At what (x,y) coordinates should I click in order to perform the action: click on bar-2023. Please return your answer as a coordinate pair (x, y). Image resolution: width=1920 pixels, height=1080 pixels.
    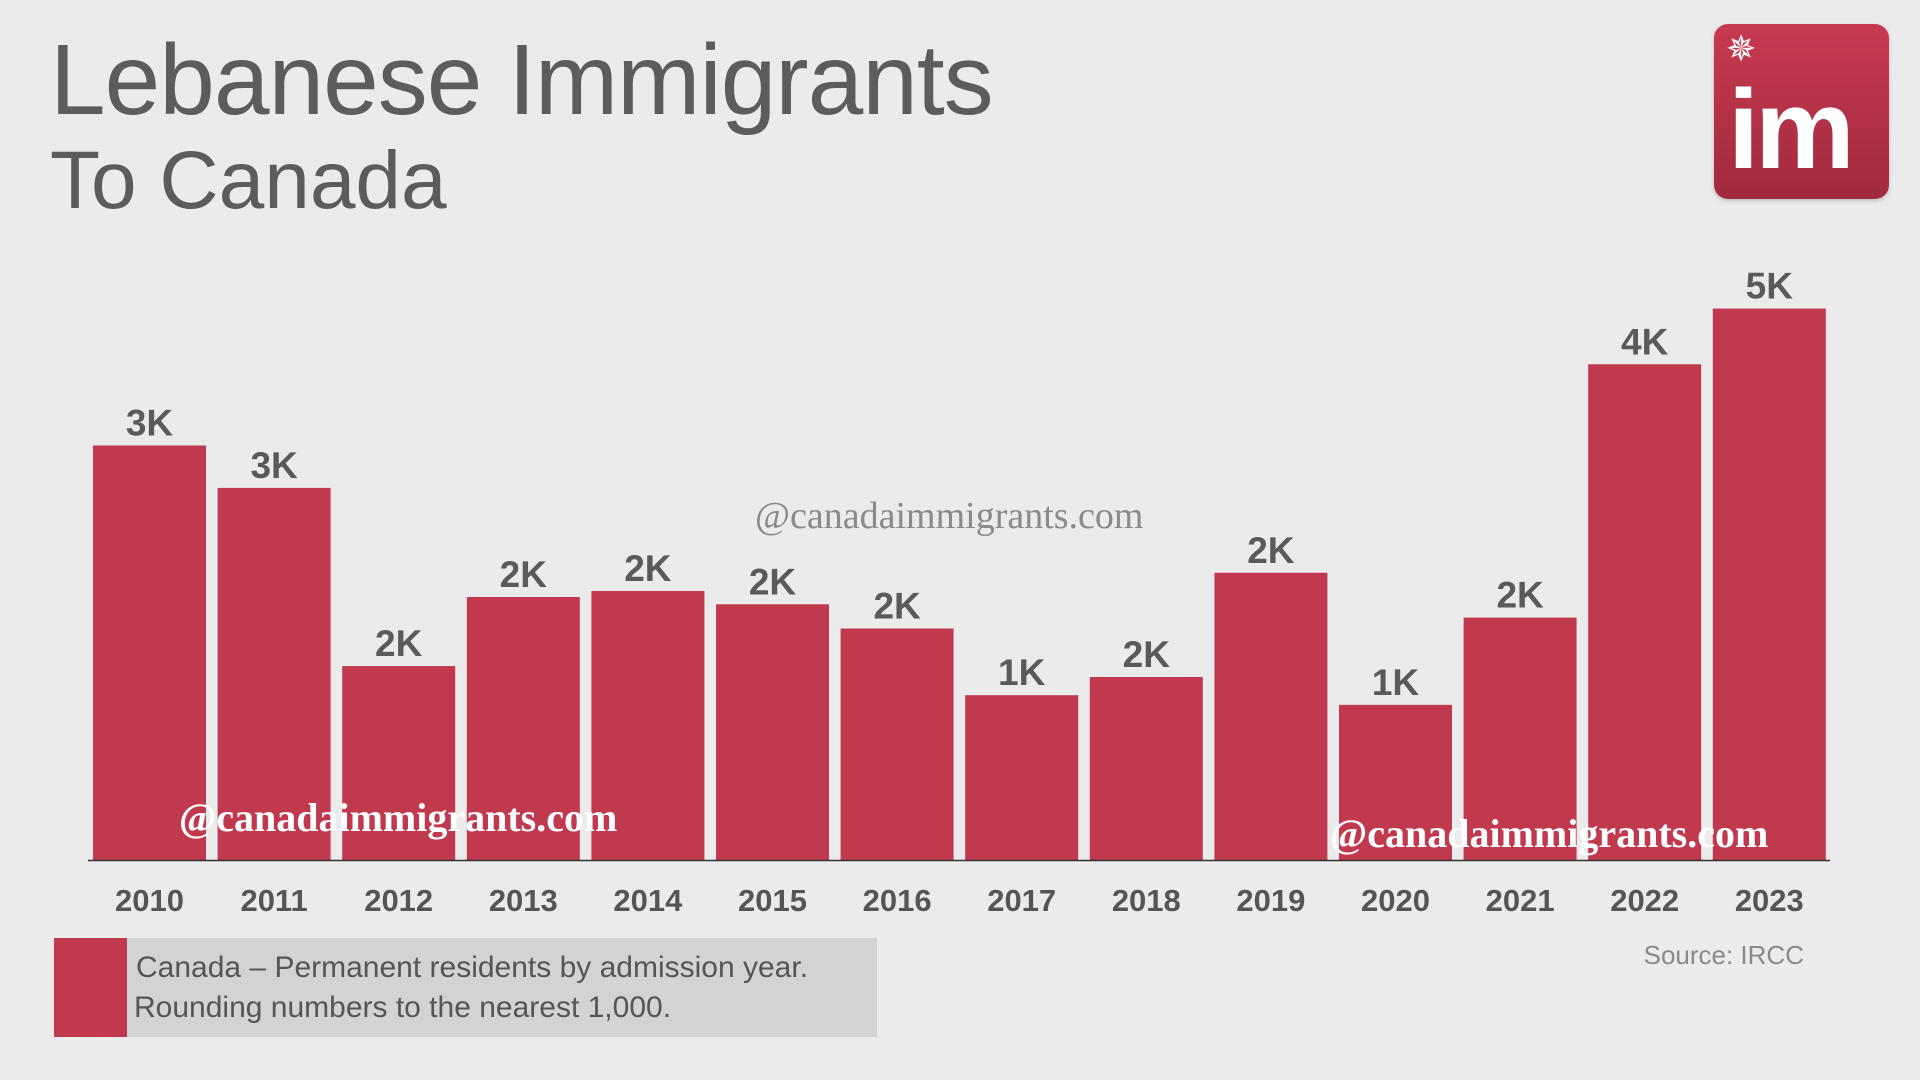
    Looking at the image, I should click on (1769, 584).